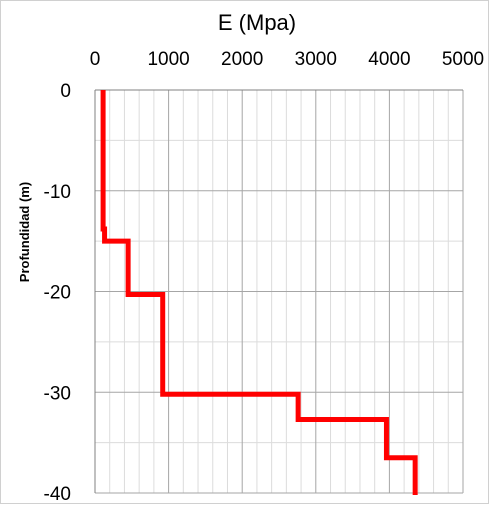 The height and width of the screenshot is (505, 489). What do you see at coordinates (24, 232) in the screenshot?
I see `y-axis-title: Profundidad (m)` at bounding box center [24, 232].